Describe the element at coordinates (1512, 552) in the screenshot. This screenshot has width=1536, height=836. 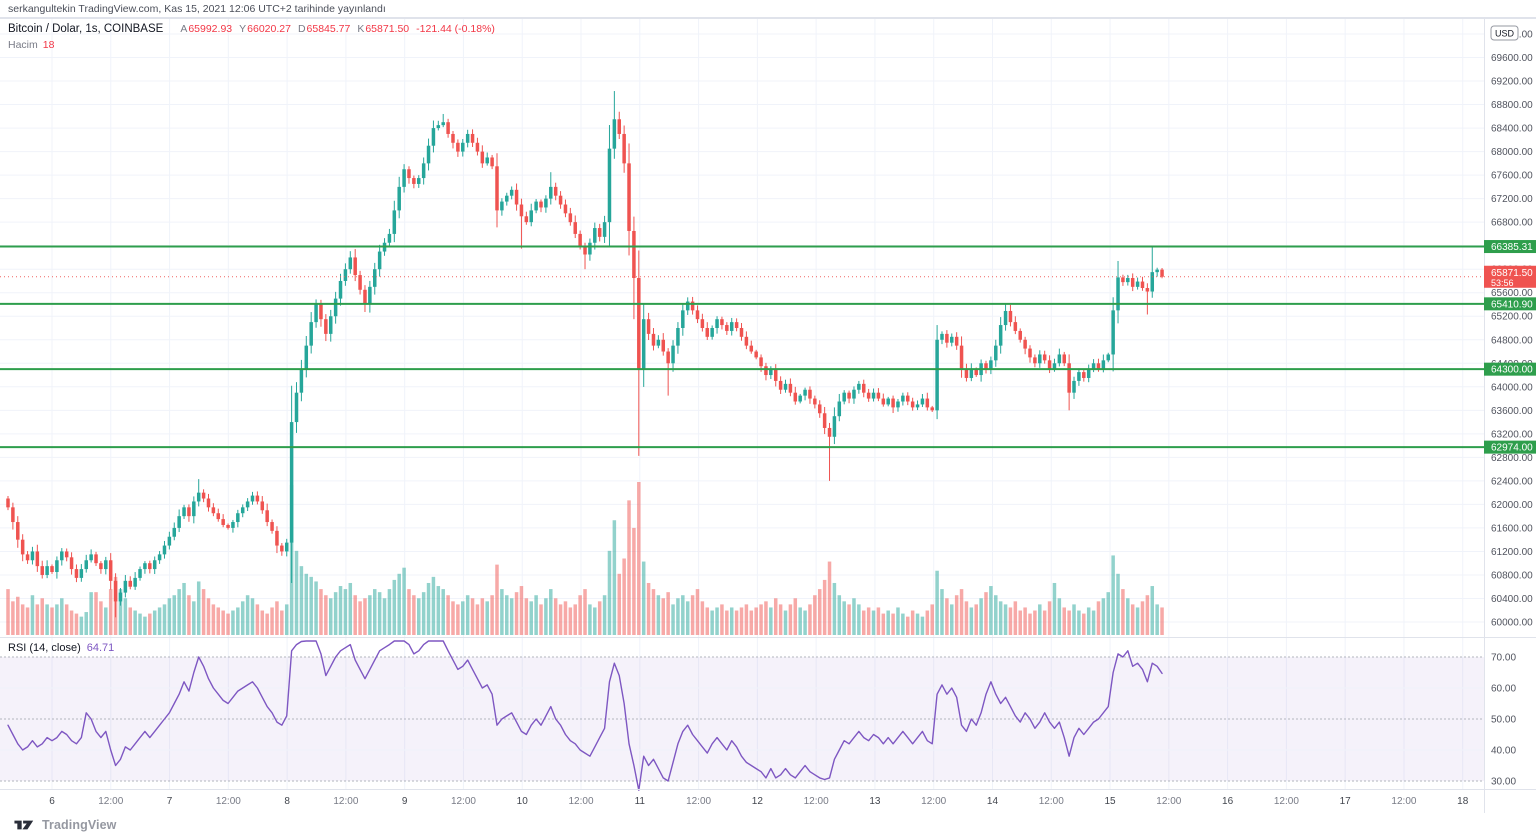
I see `price-axis-label: 61200.00` at that location.